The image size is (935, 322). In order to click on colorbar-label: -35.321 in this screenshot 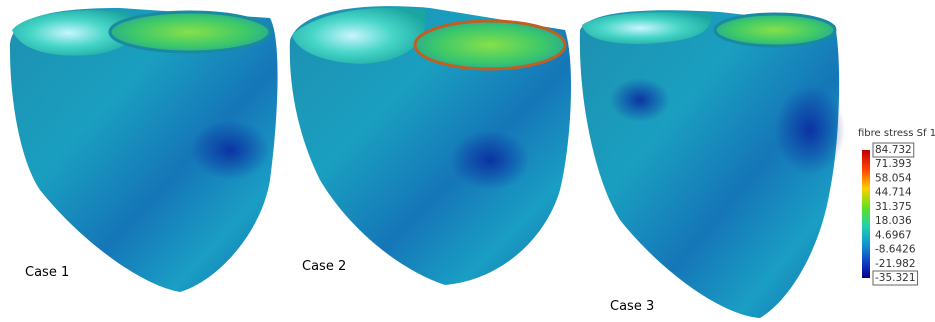, I will do `click(895, 278)`.